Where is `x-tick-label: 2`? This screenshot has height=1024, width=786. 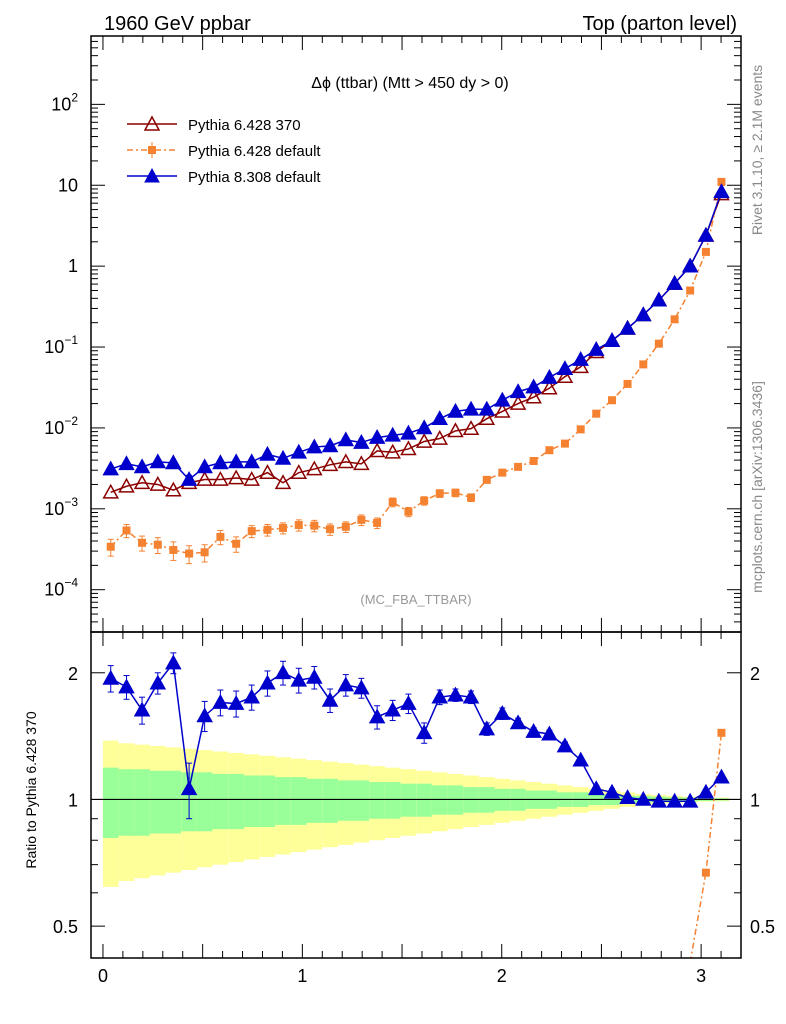
x-tick-label: 2 is located at coordinates (502, 976).